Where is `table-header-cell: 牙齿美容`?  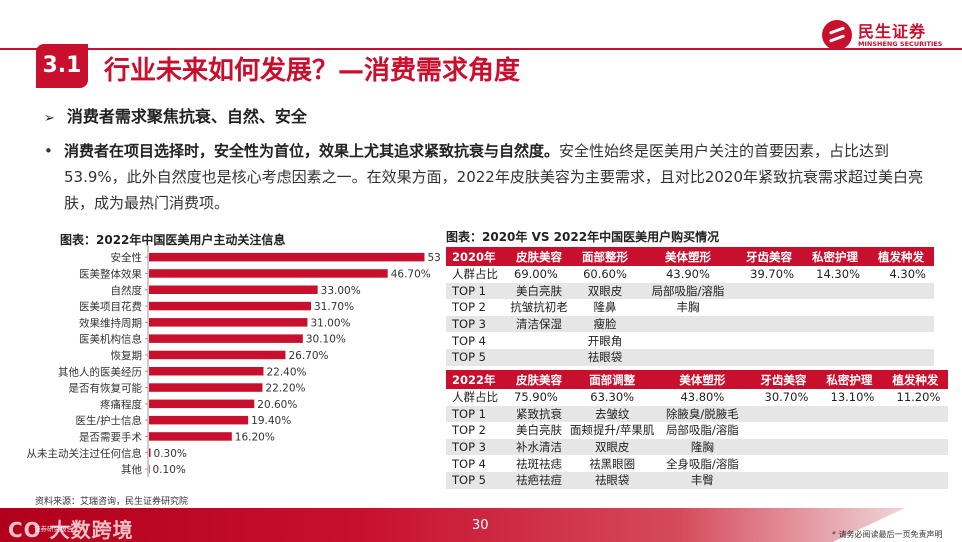
table-header-cell: 牙齿美容 is located at coordinates (783, 379).